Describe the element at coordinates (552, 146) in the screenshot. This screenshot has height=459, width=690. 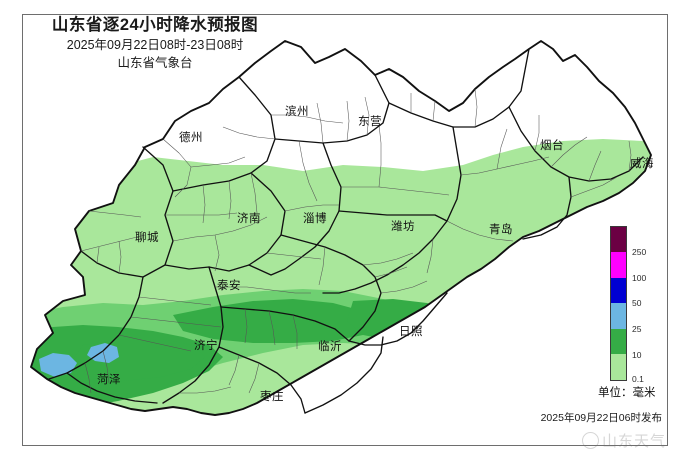
I see `city-label-yantai: 烟台` at that location.